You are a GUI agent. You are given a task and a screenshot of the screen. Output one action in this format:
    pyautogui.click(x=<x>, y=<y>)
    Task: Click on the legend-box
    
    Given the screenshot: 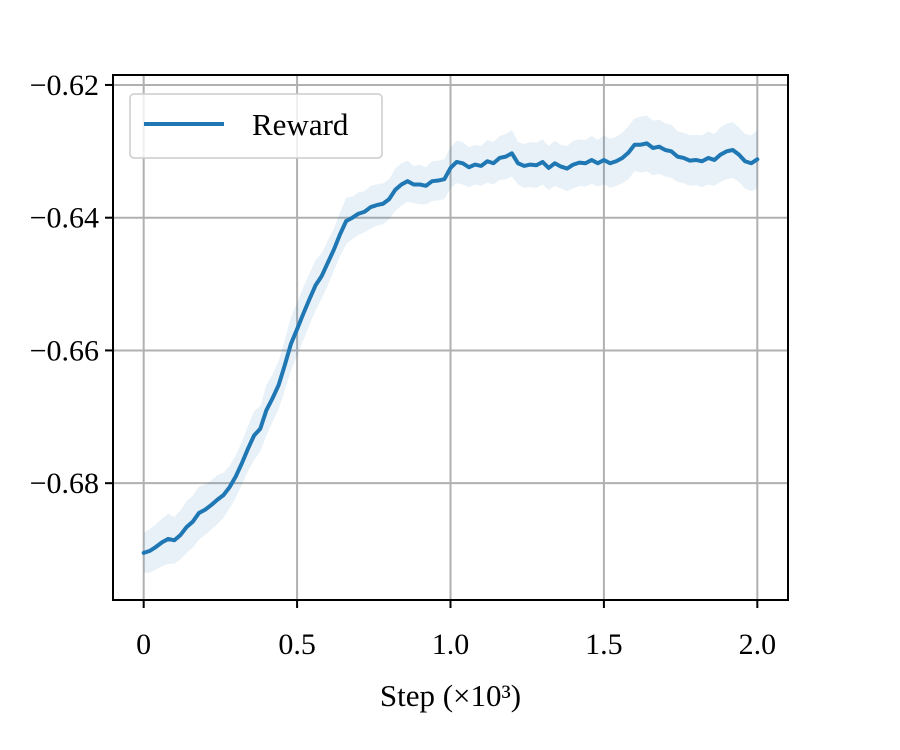 What is the action you would take?
    pyautogui.click(x=256, y=126)
    